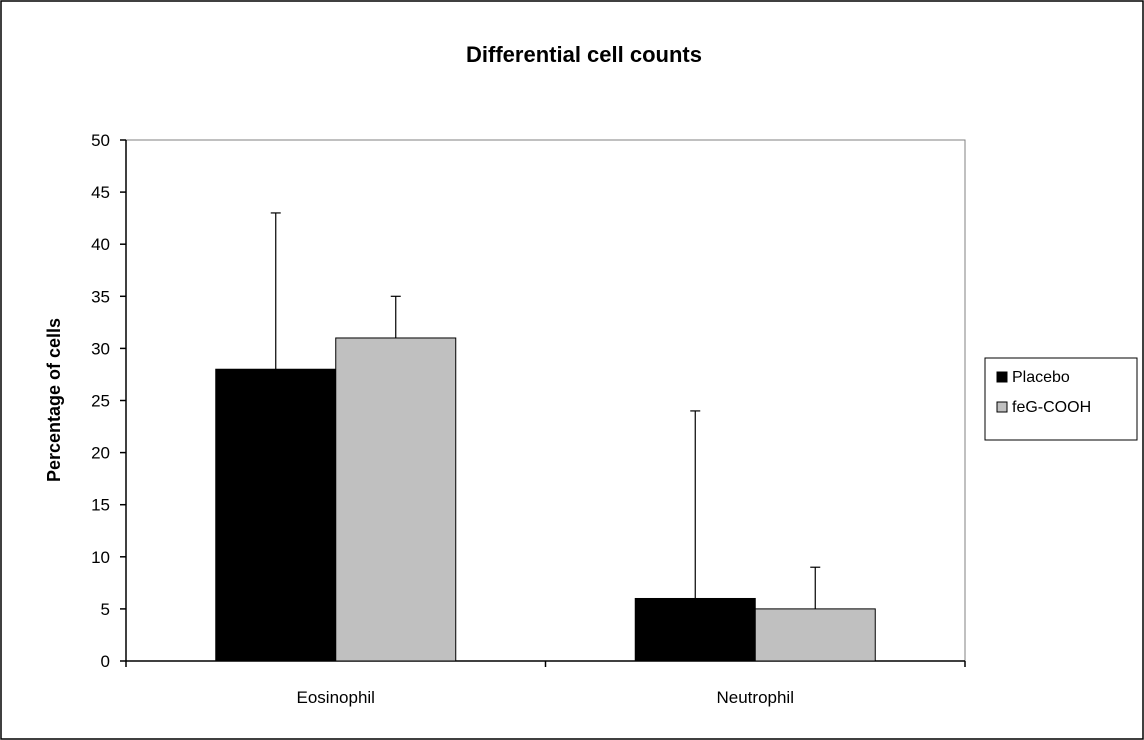 The width and height of the screenshot is (1144, 740). I want to click on y-axis-title: Percentage of cells, so click(54, 400).